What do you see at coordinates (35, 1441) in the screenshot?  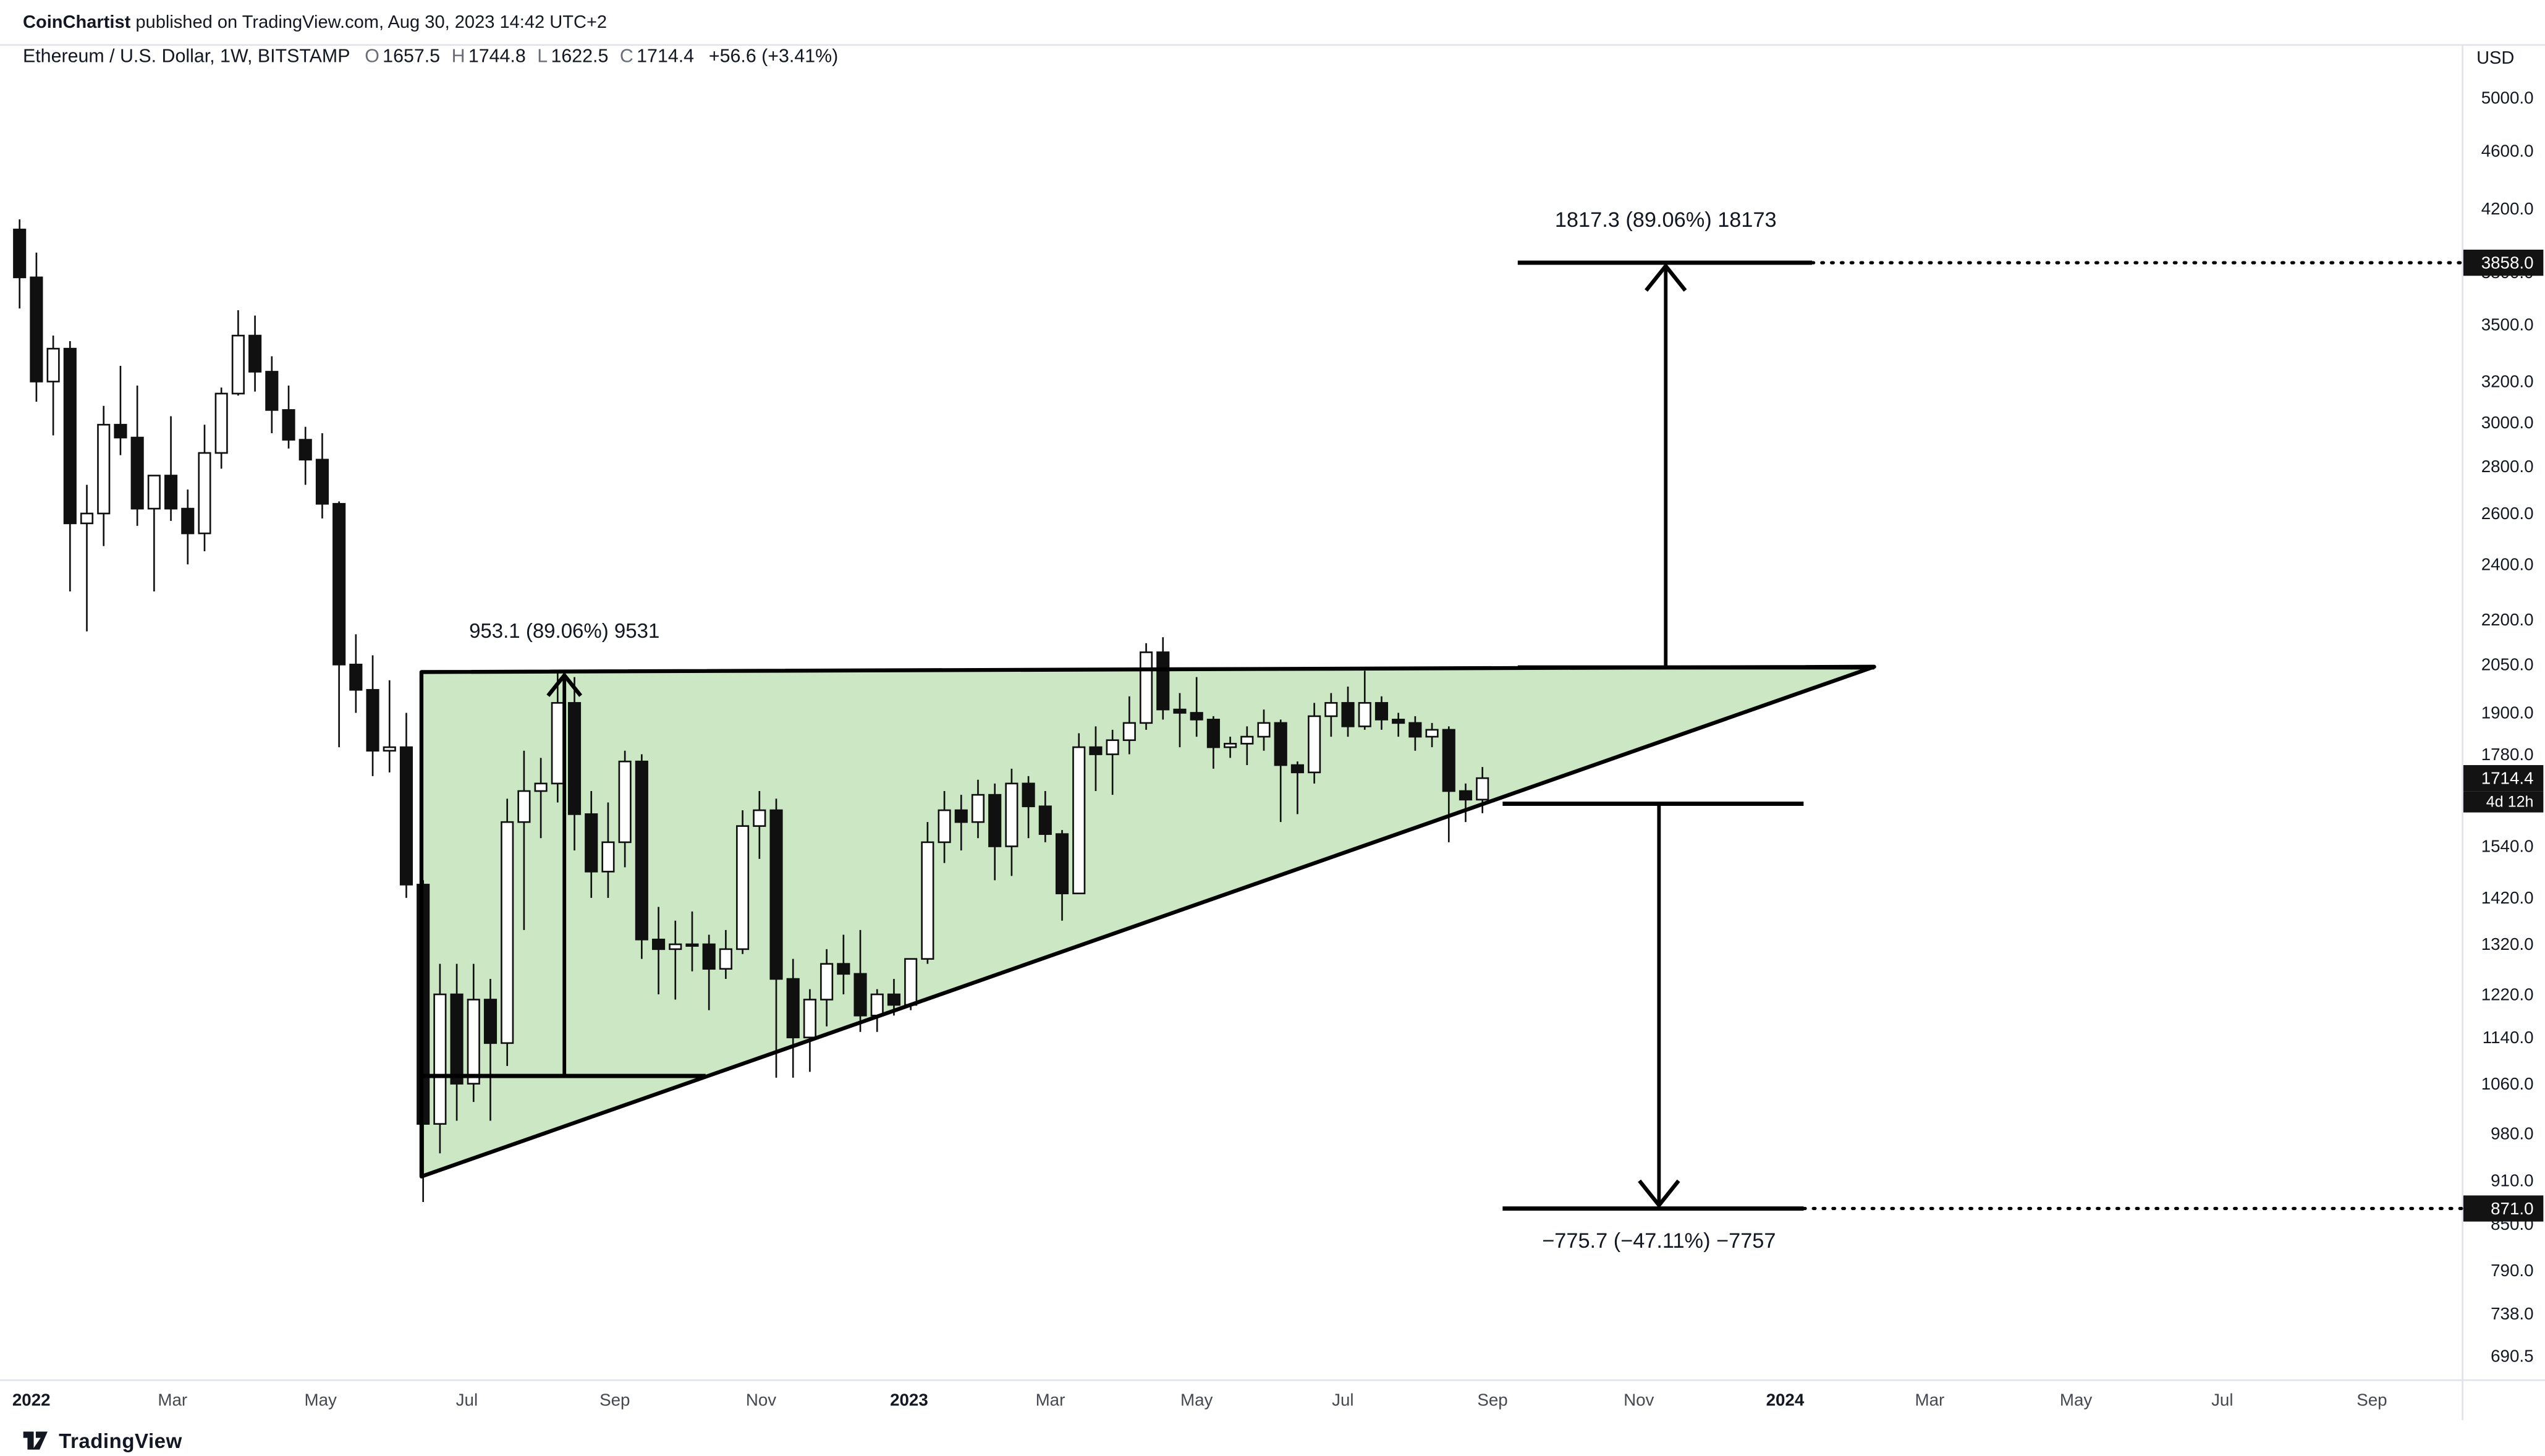 I see `tradingview-logo-icon` at bounding box center [35, 1441].